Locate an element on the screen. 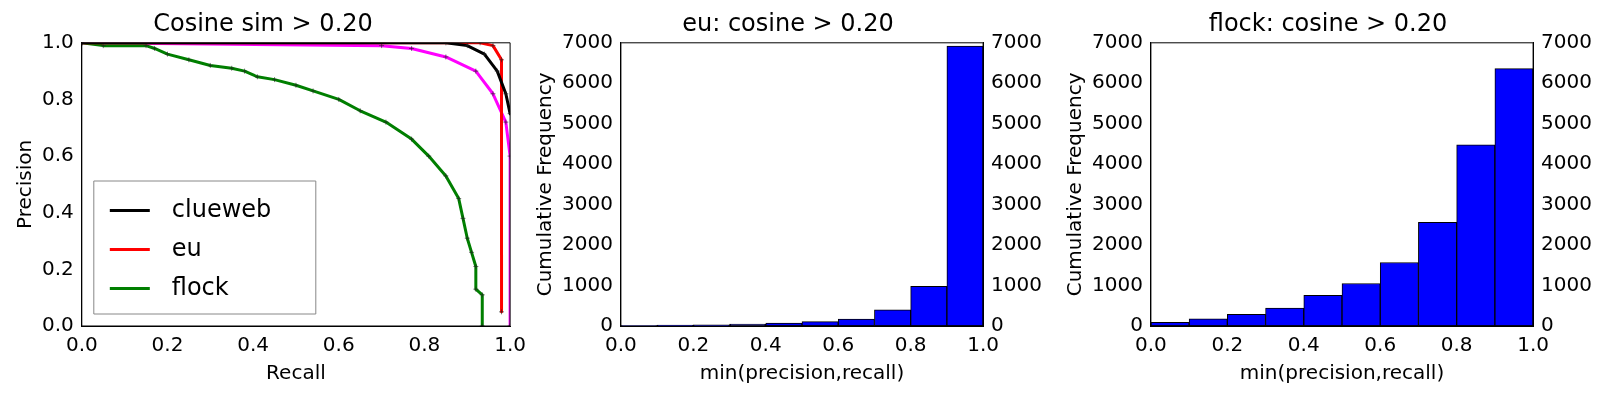 Image resolution: width=1616 pixels, height=398 pixels. legend-label: clueweb is located at coordinates (221, 208).